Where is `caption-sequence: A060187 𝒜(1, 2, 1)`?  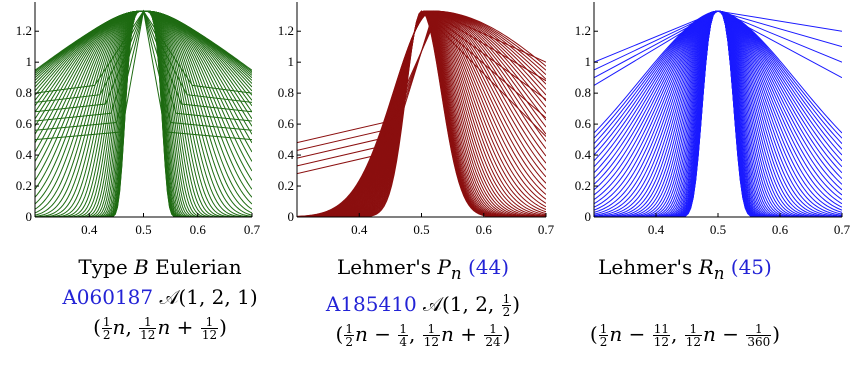
caption-sequence: A060187 𝒜(1, 2, 1) is located at coordinates (160, 297).